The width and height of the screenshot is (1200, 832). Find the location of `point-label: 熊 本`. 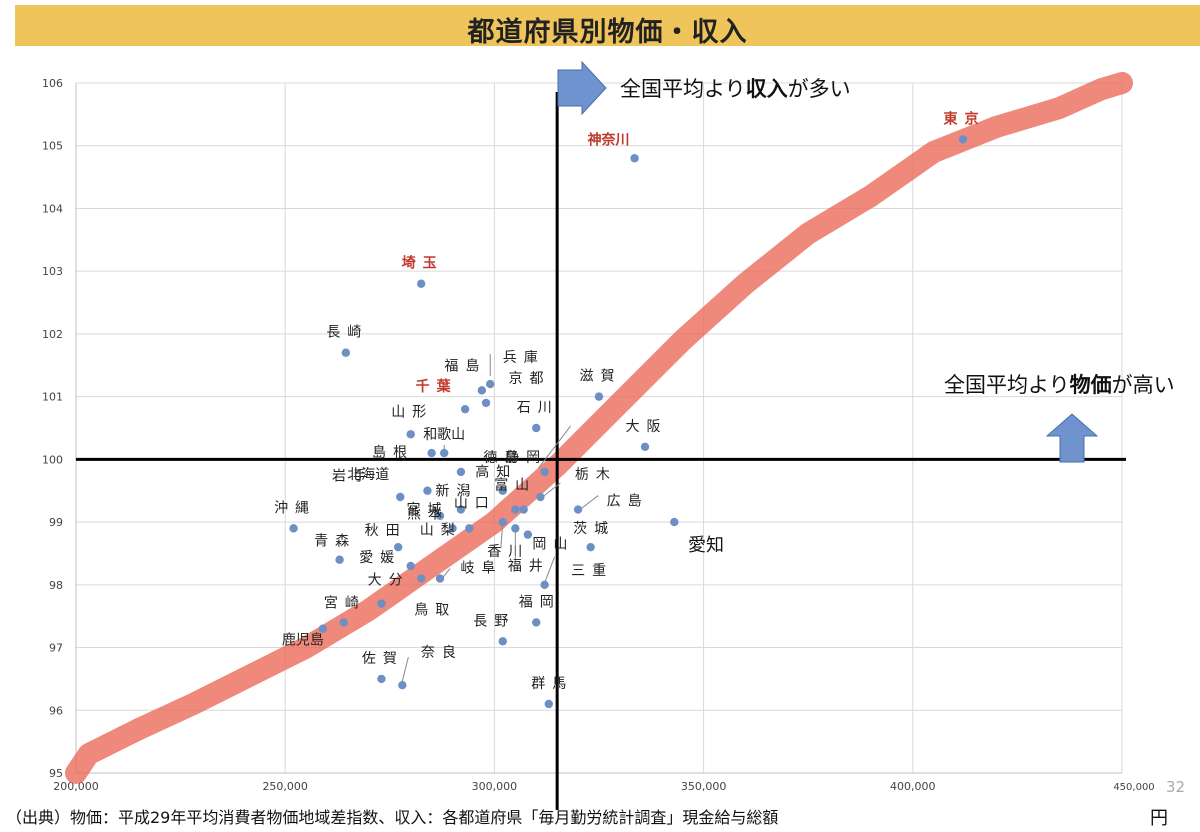

point-label: 熊 本 is located at coordinates (424, 514).